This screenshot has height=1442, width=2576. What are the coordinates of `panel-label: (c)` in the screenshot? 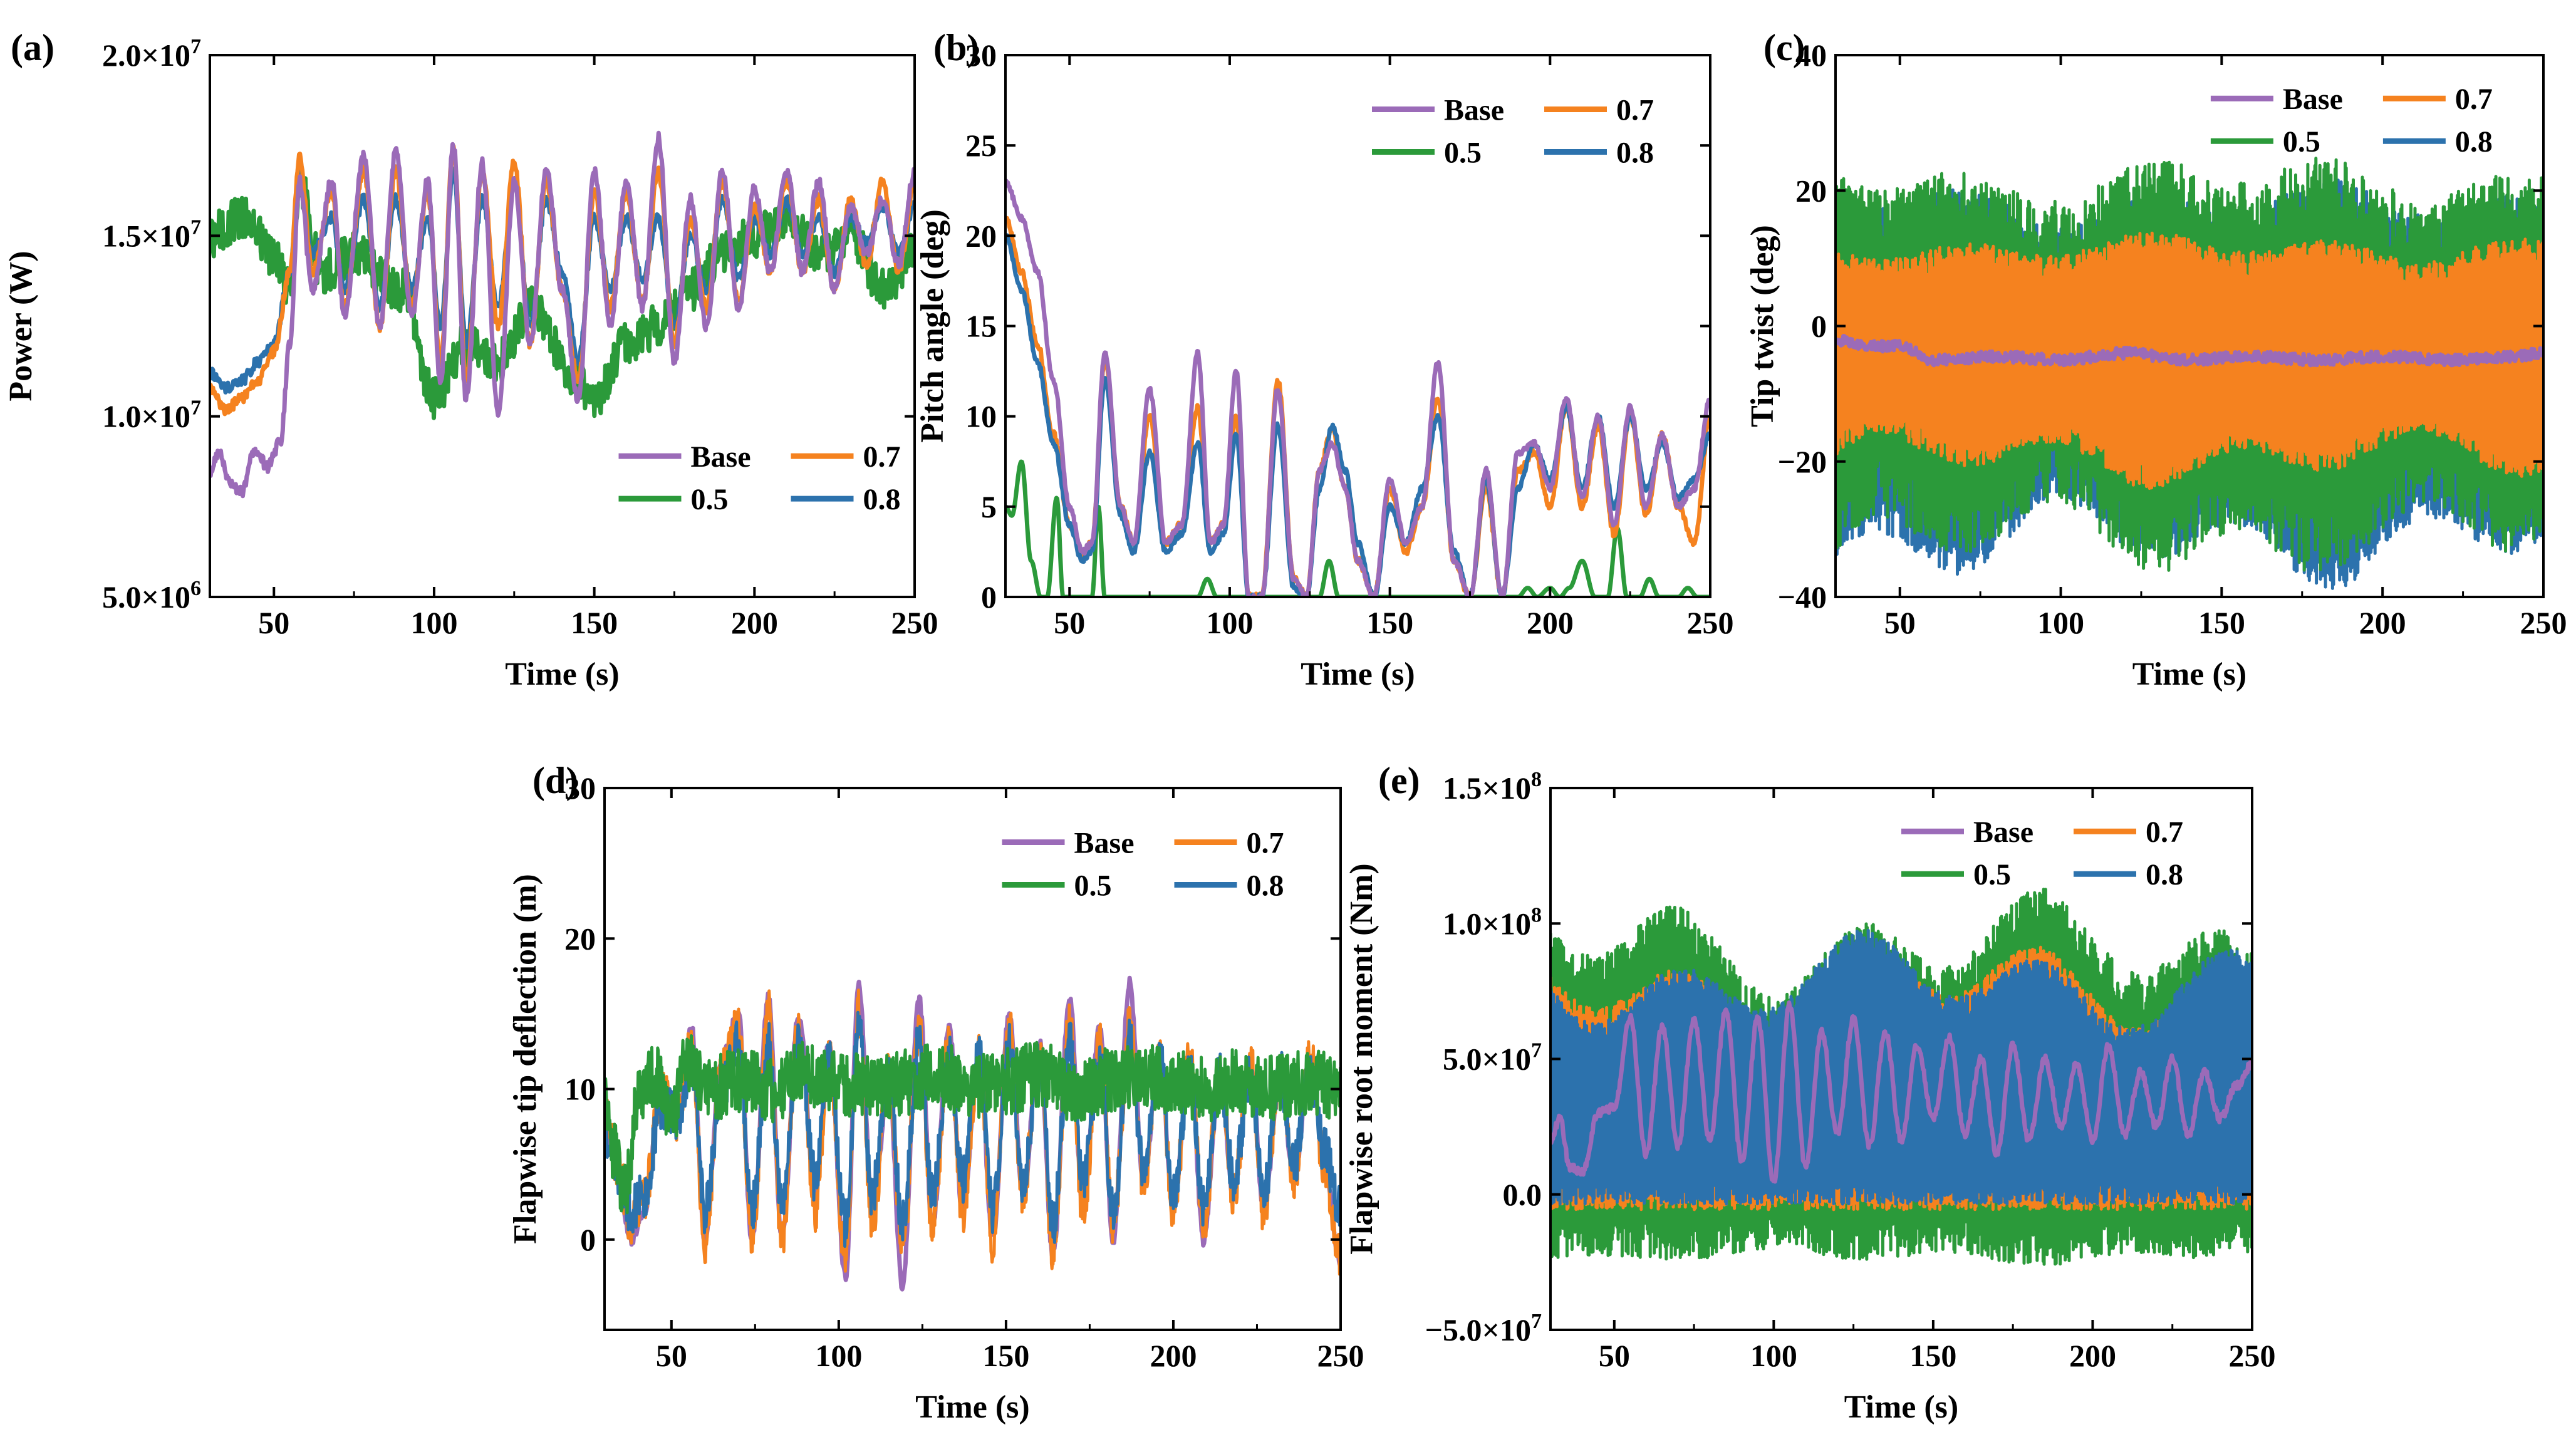 It's located at (1784, 47).